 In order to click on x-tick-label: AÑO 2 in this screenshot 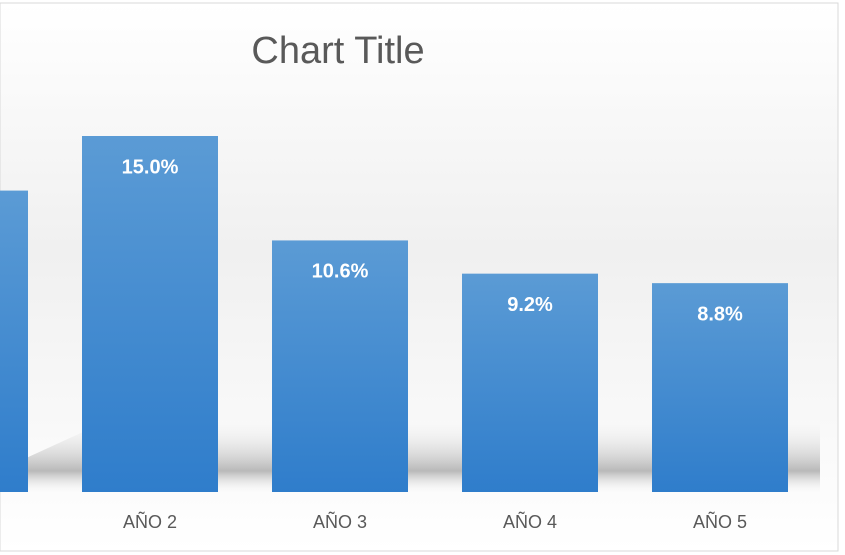, I will do `click(150, 521)`.